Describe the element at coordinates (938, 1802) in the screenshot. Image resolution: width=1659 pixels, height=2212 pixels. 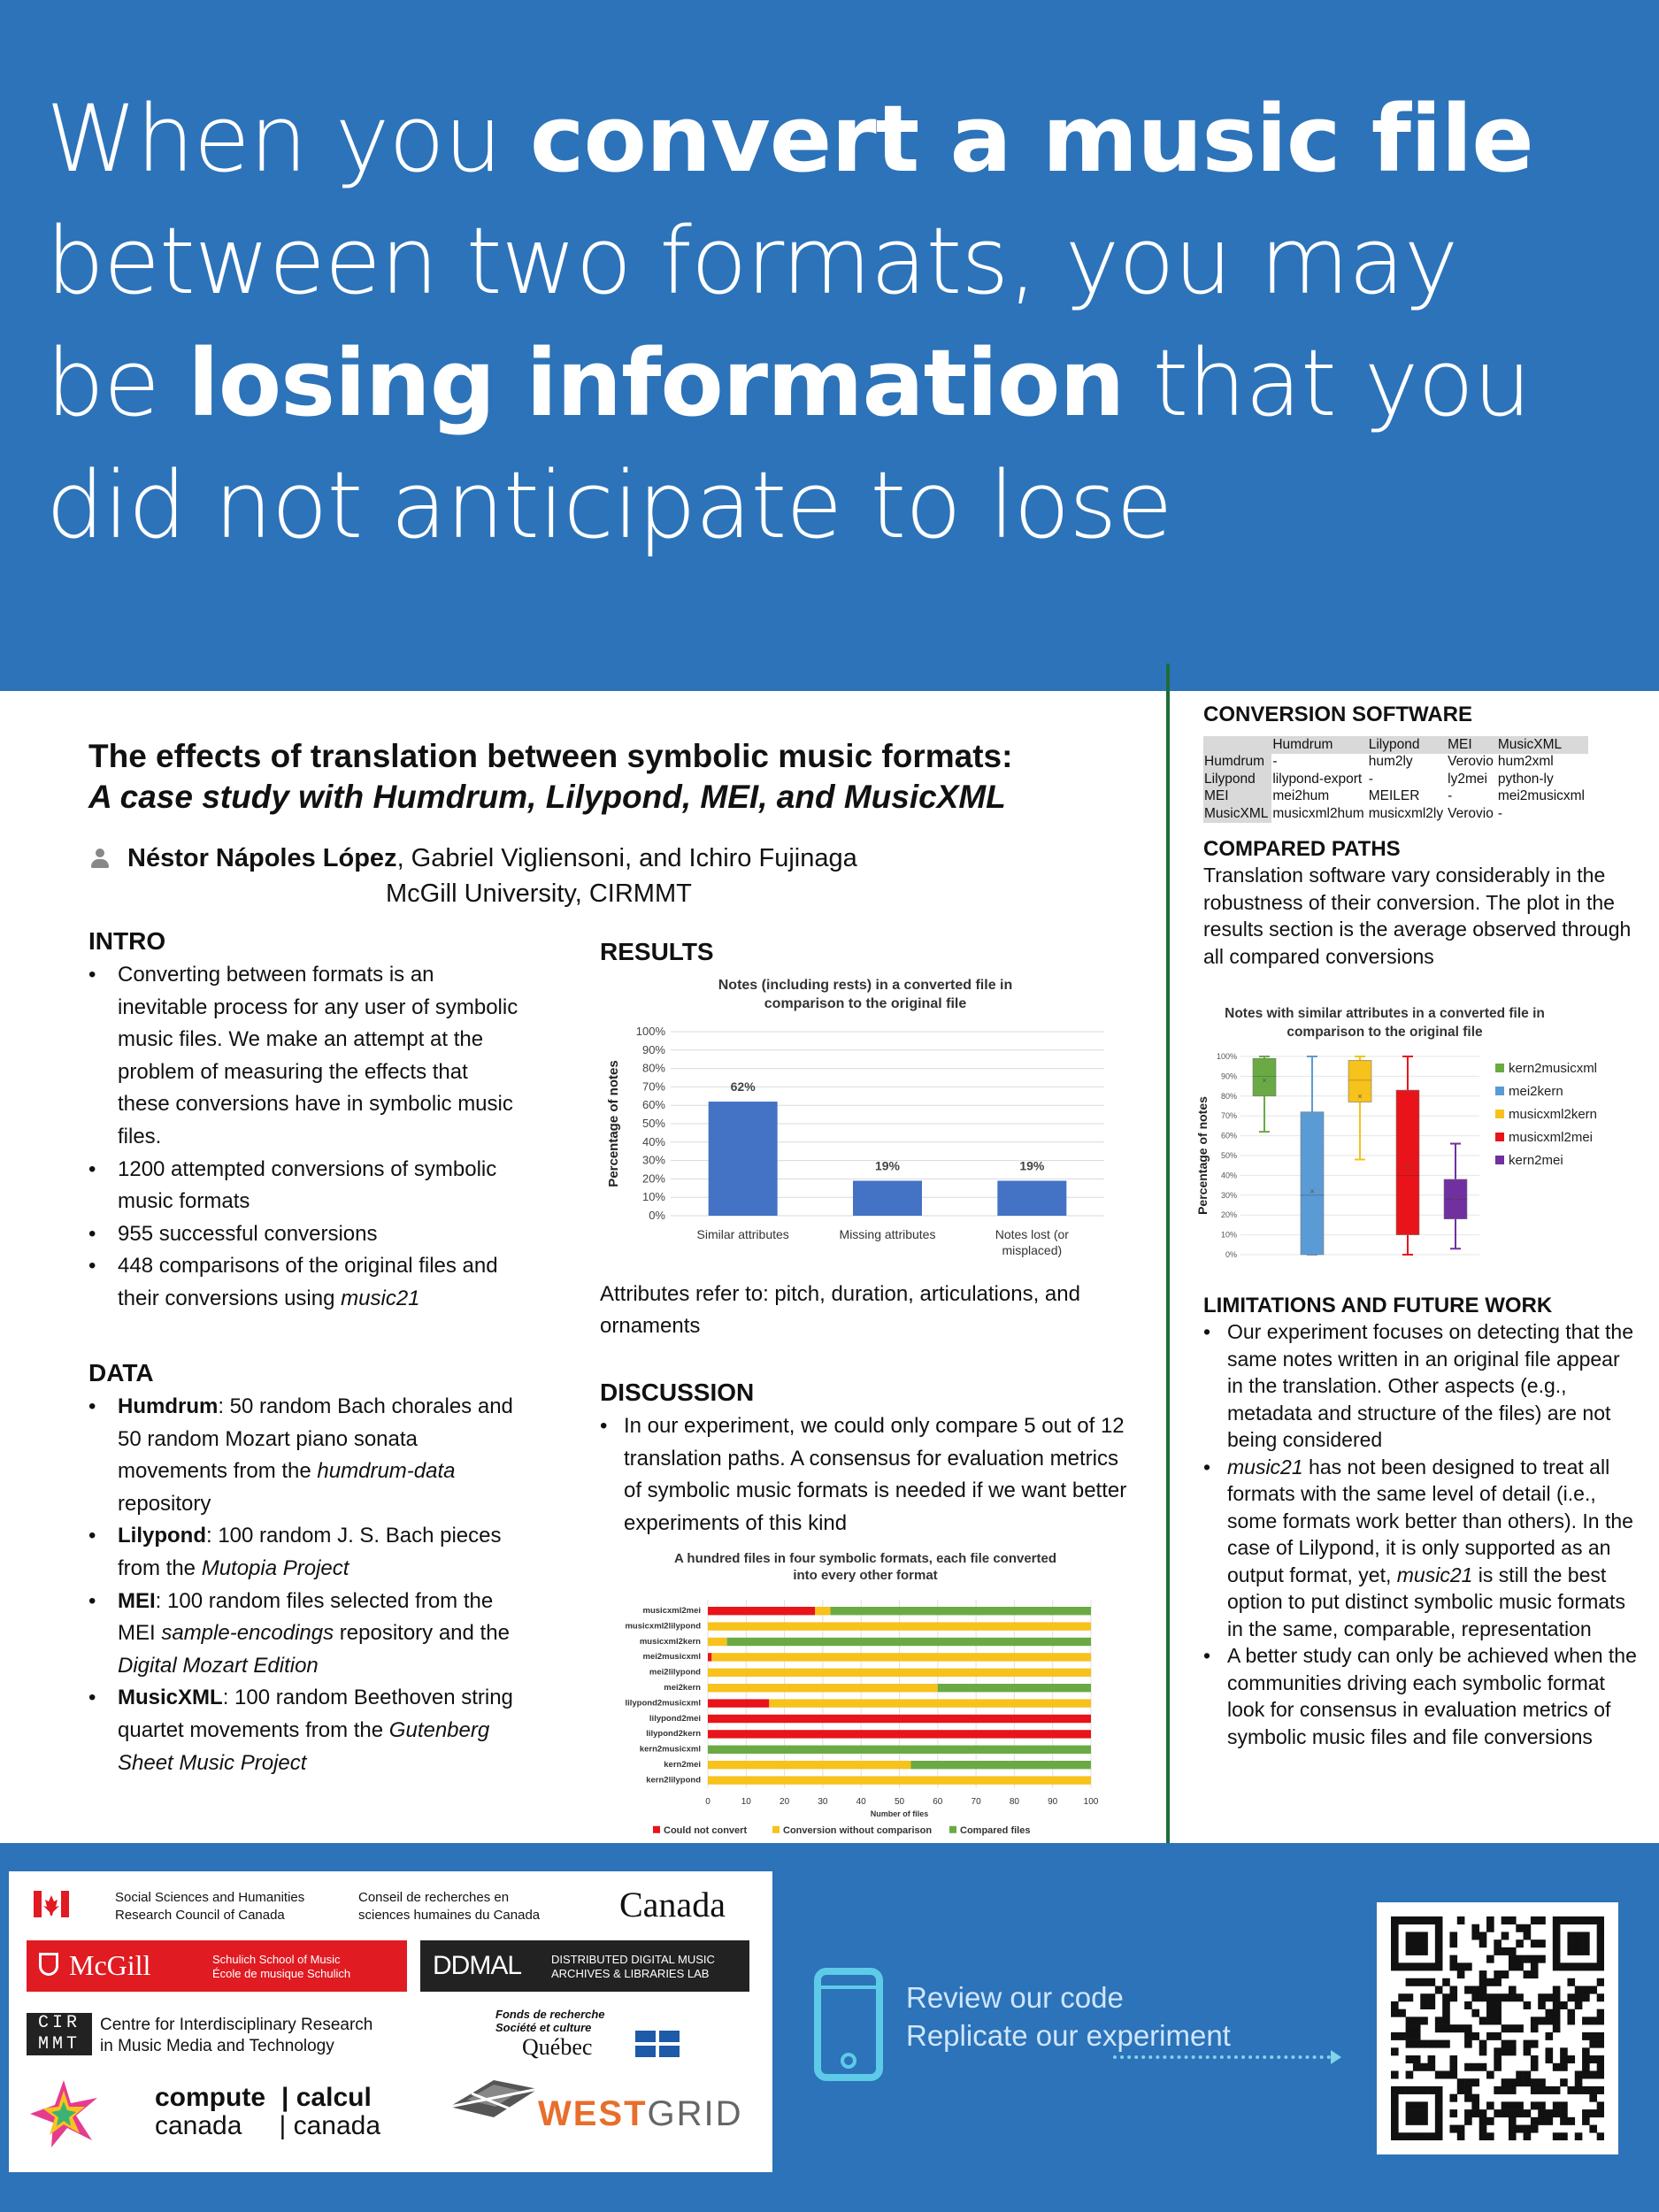
I see `x-tick-label: 60` at that location.